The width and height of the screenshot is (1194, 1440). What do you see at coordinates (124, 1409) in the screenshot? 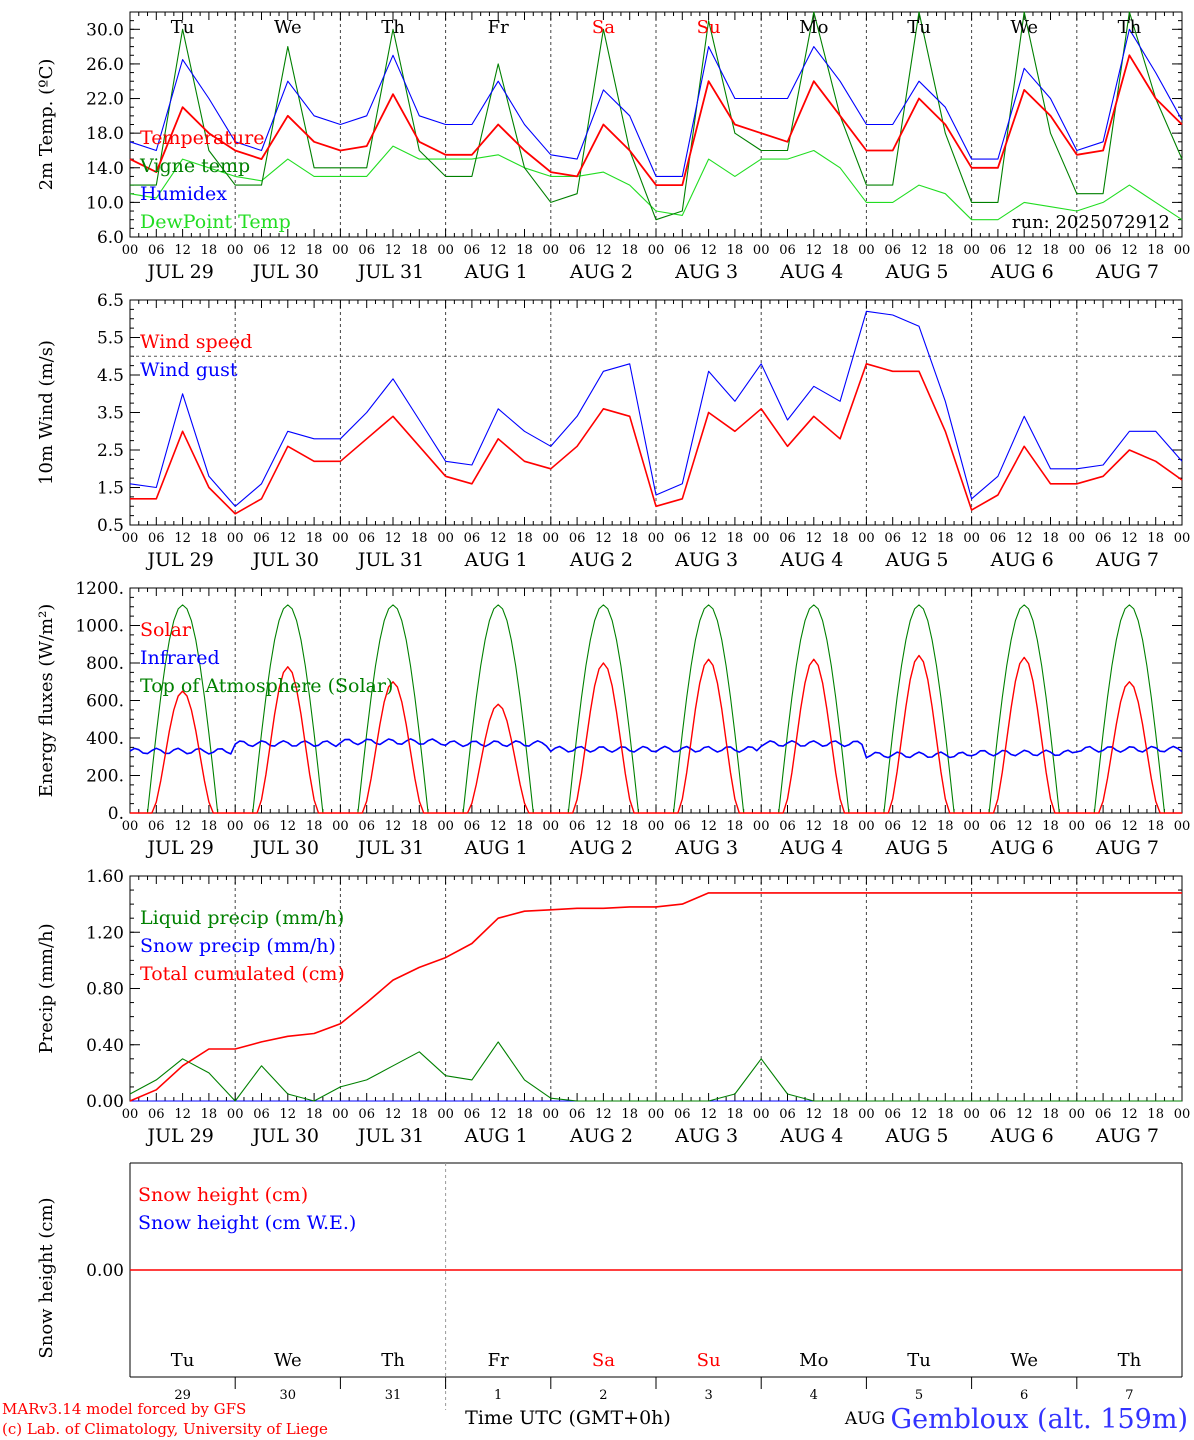
I see `credit-line-1: MARv3.14 model forced by GFS` at bounding box center [124, 1409].